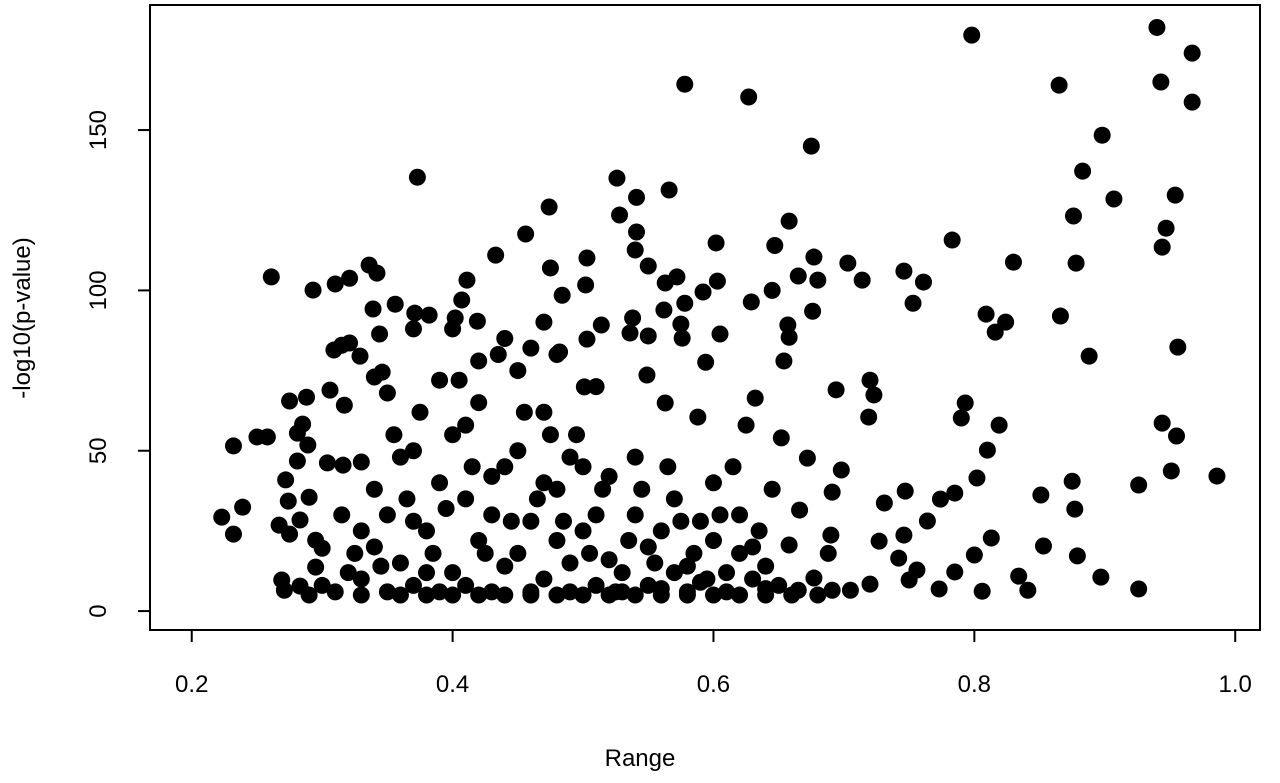  I want to click on y-tick-label: 150, so click(98, 130).